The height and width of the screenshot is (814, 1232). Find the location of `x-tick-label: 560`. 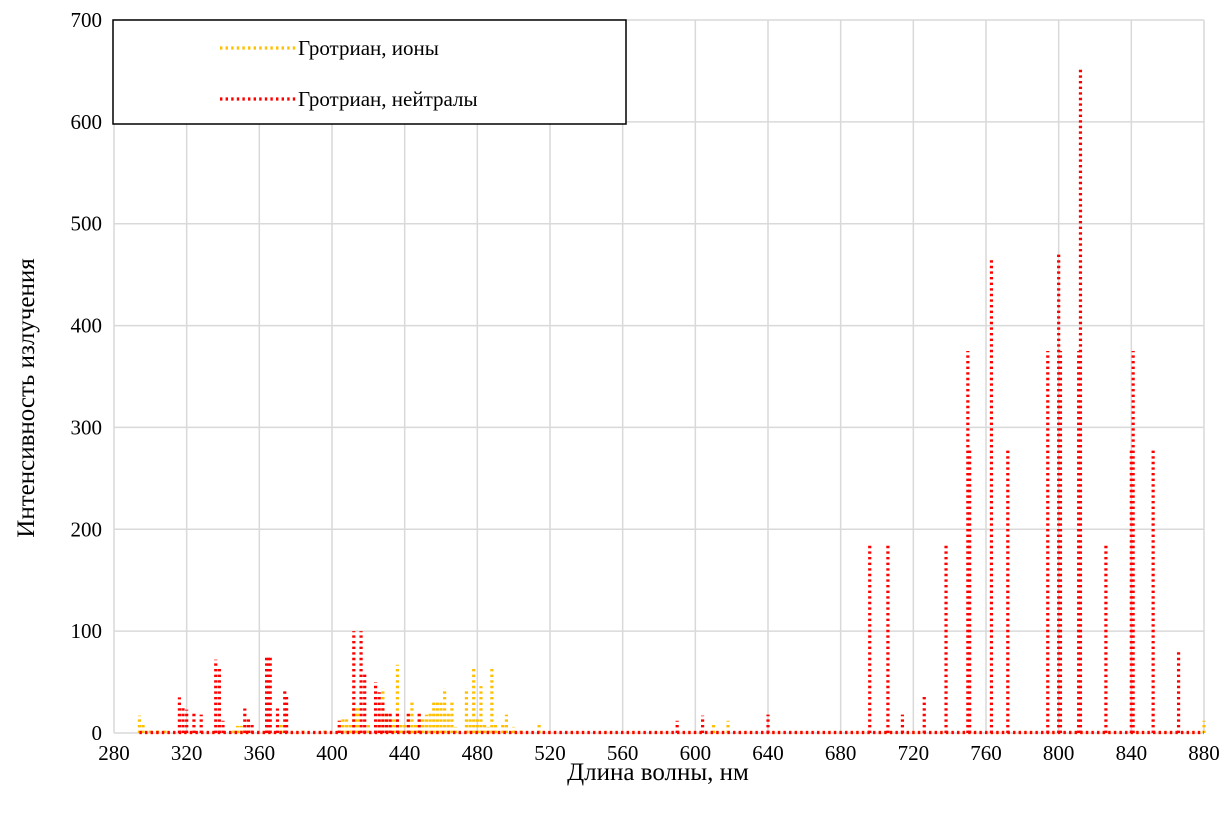

x-tick-label: 560 is located at coordinates (623, 753).